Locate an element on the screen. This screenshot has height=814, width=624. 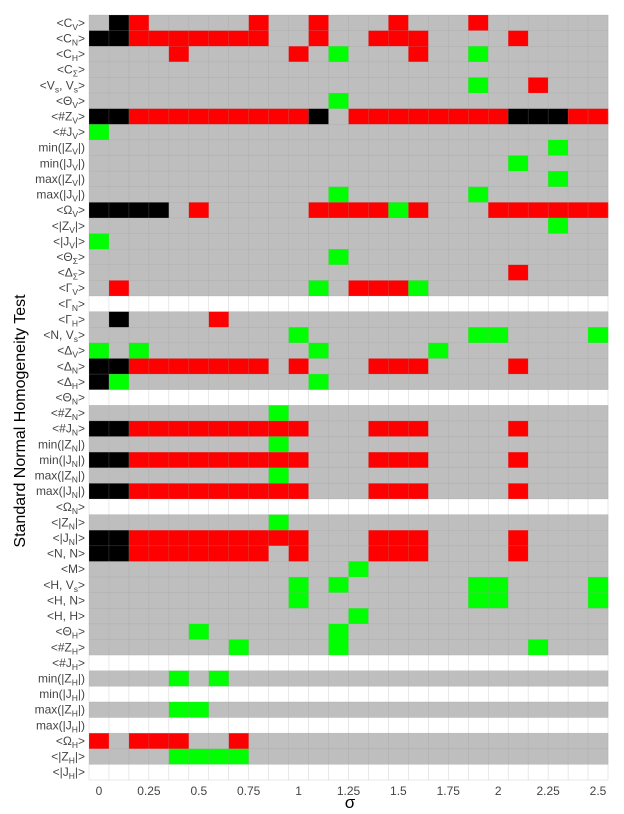
y-tick-label: <ΔN> is located at coordinates (71, 367).